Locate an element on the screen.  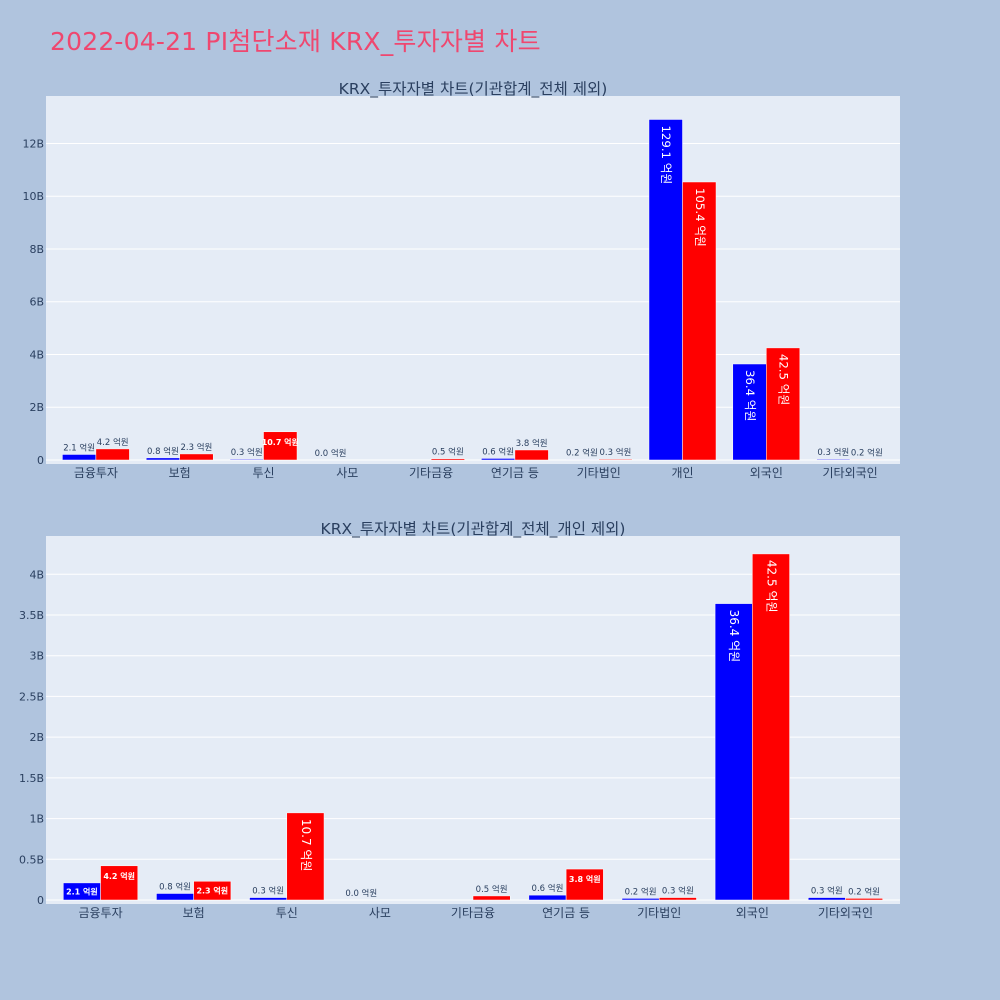
y-tick-label: 1B is located at coordinates (36, 819).